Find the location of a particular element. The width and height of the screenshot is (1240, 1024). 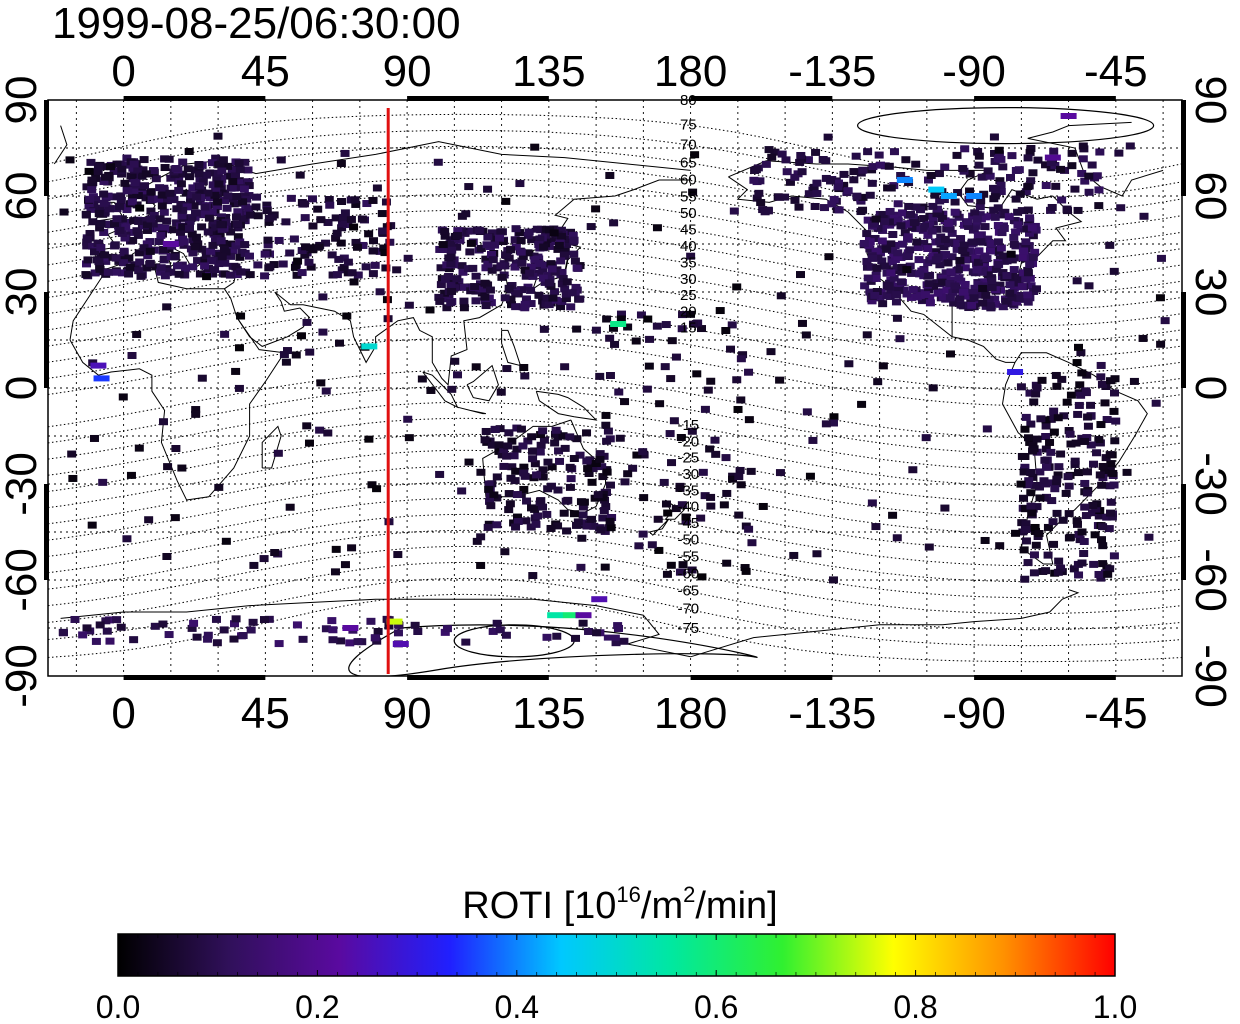

maglat-label: -35 is located at coordinates (688, 490).